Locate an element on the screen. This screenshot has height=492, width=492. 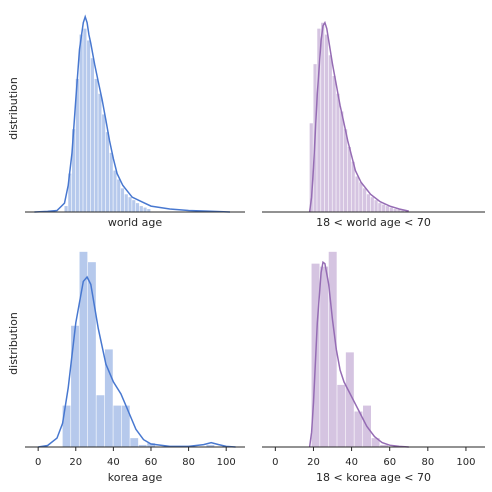
x-axis-label: world age is located at coordinates (135, 222).